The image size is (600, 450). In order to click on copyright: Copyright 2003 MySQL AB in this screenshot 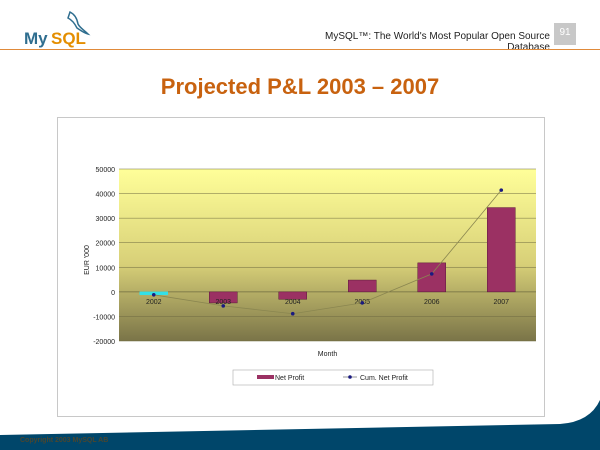, I will do `click(64, 440)`.